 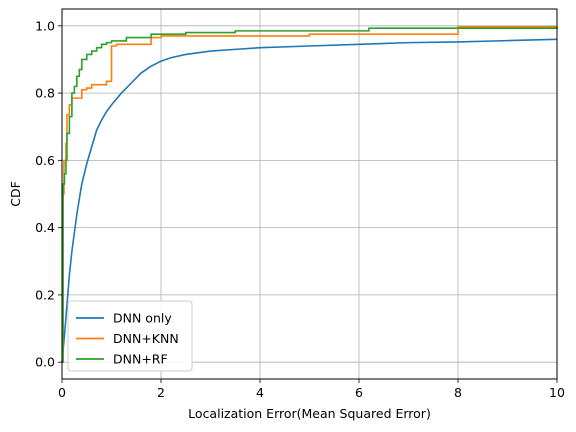 I want to click on y-tick-label: 0.6, so click(x=45, y=160).